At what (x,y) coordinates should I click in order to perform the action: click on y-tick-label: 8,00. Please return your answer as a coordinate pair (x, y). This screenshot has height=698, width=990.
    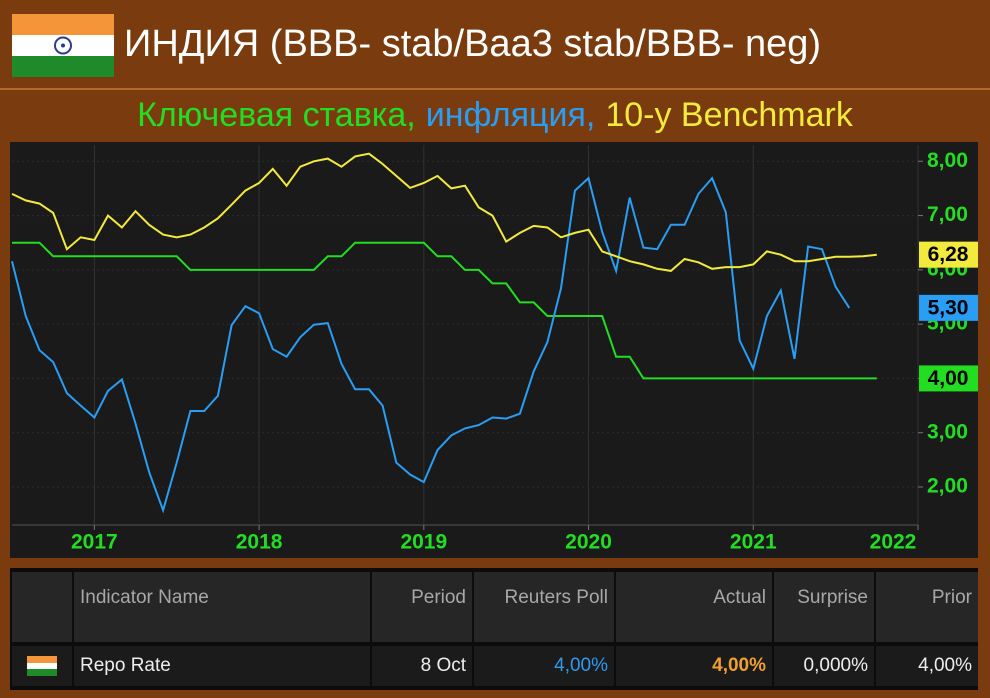
    Looking at the image, I should click on (947, 160).